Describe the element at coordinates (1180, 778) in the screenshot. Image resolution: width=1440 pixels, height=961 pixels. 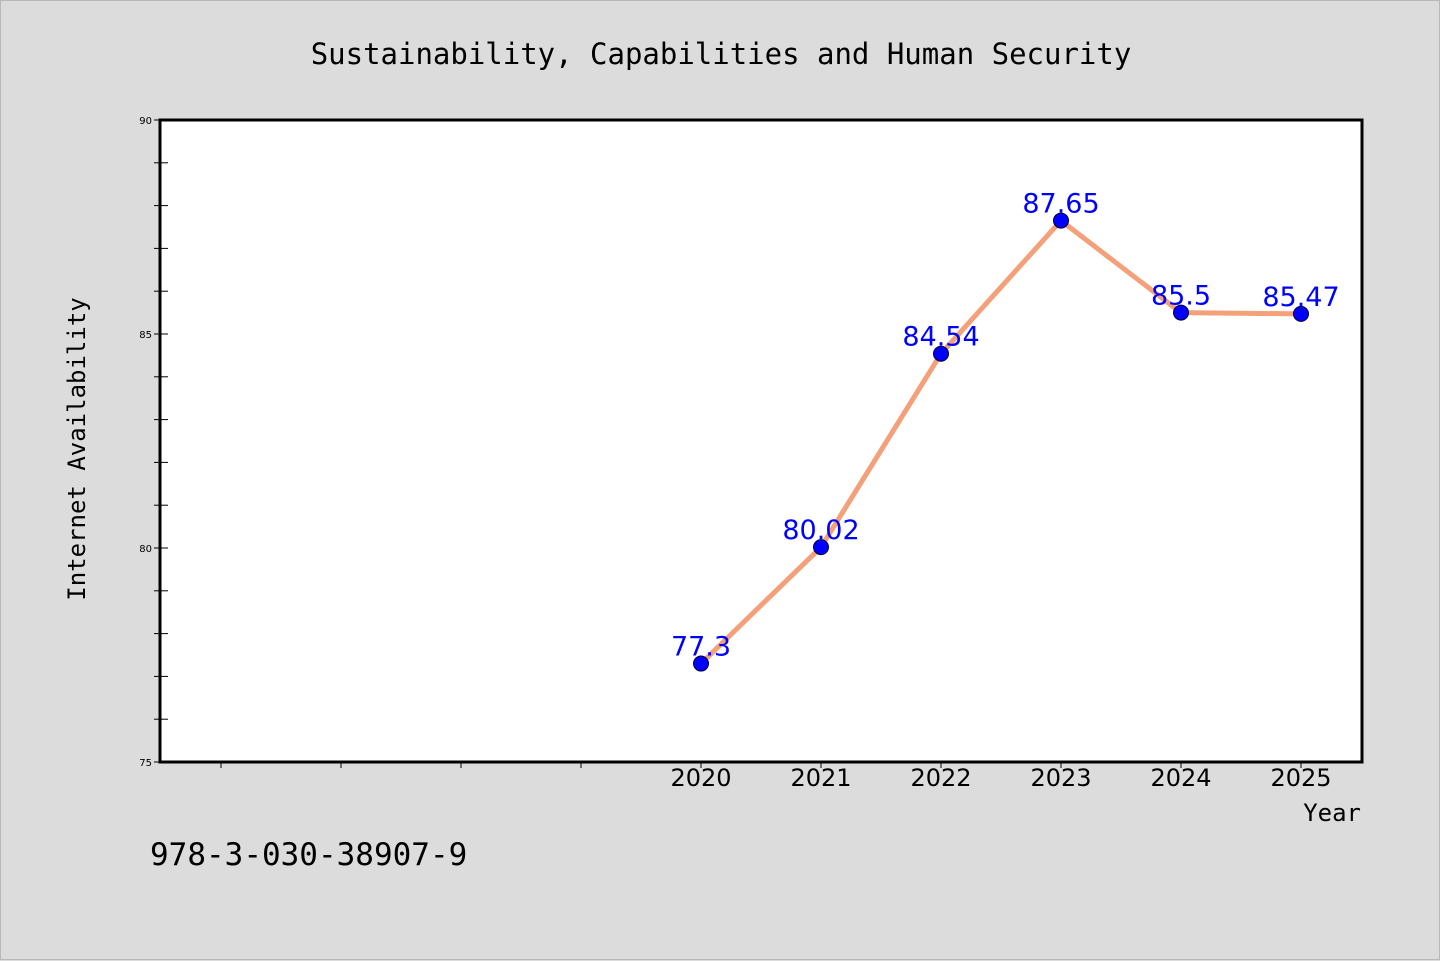
I see `x-tick-label: 2024` at that location.